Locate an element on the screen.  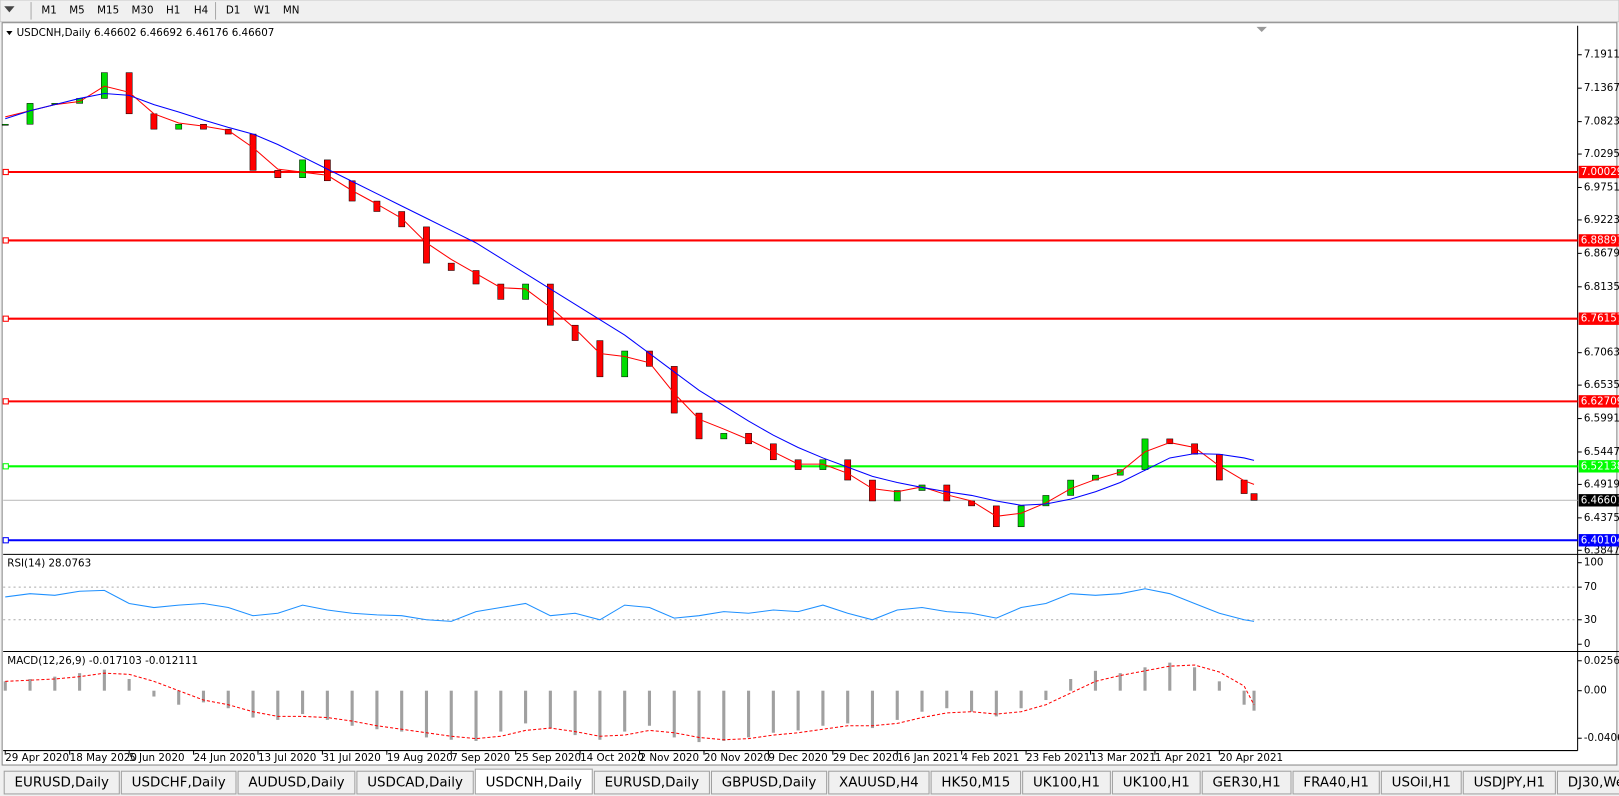
x-tick-label: 2 Nov 2020 is located at coordinates (670, 758).